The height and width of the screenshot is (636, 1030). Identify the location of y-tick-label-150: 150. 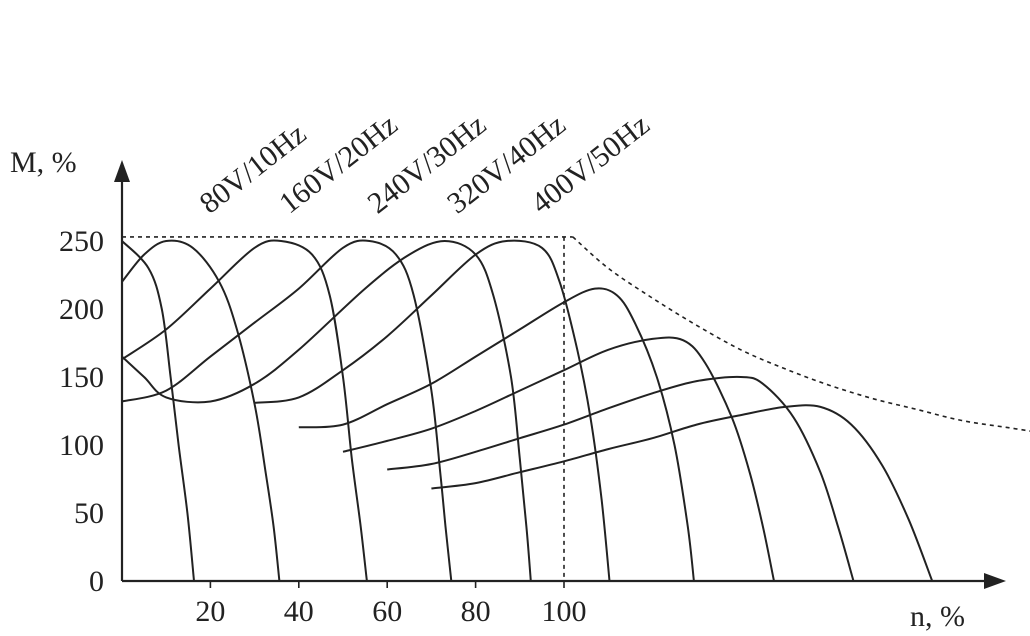
(81, 377).